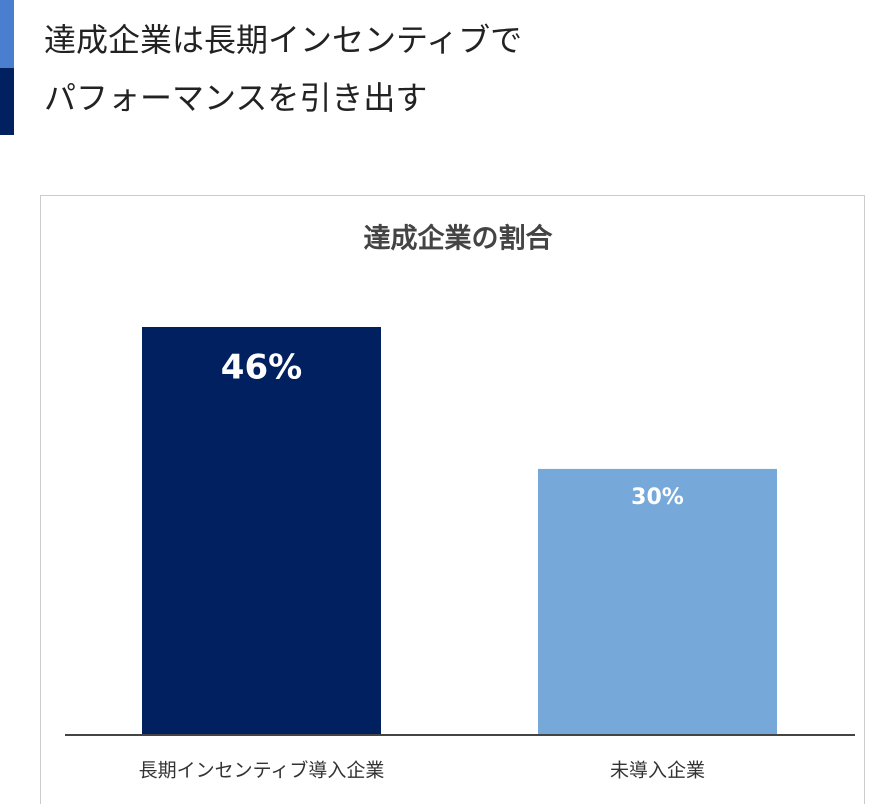  Describe the element at coordinates (7, 34) in the screenshot. I see `accent-top` at that location.